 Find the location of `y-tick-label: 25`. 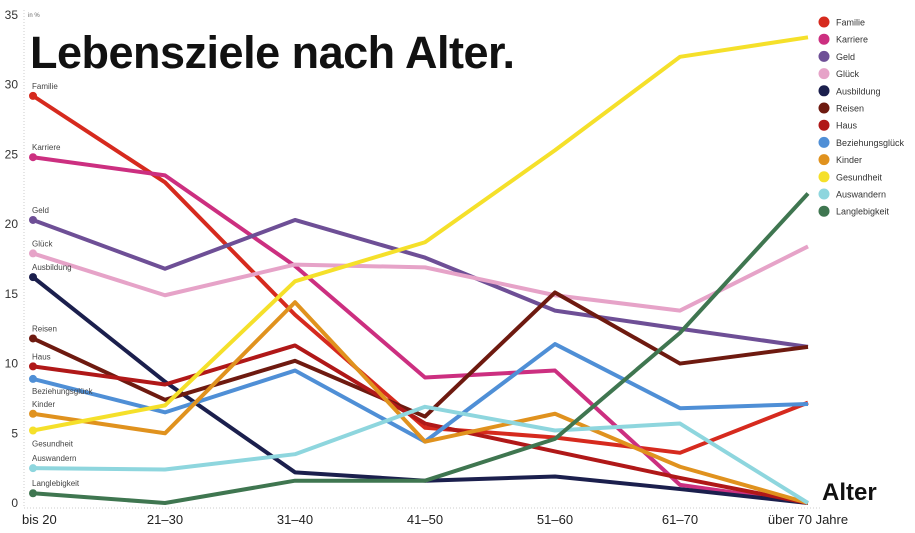

y-tick-label: 25 is located at coordinates (12, 154).